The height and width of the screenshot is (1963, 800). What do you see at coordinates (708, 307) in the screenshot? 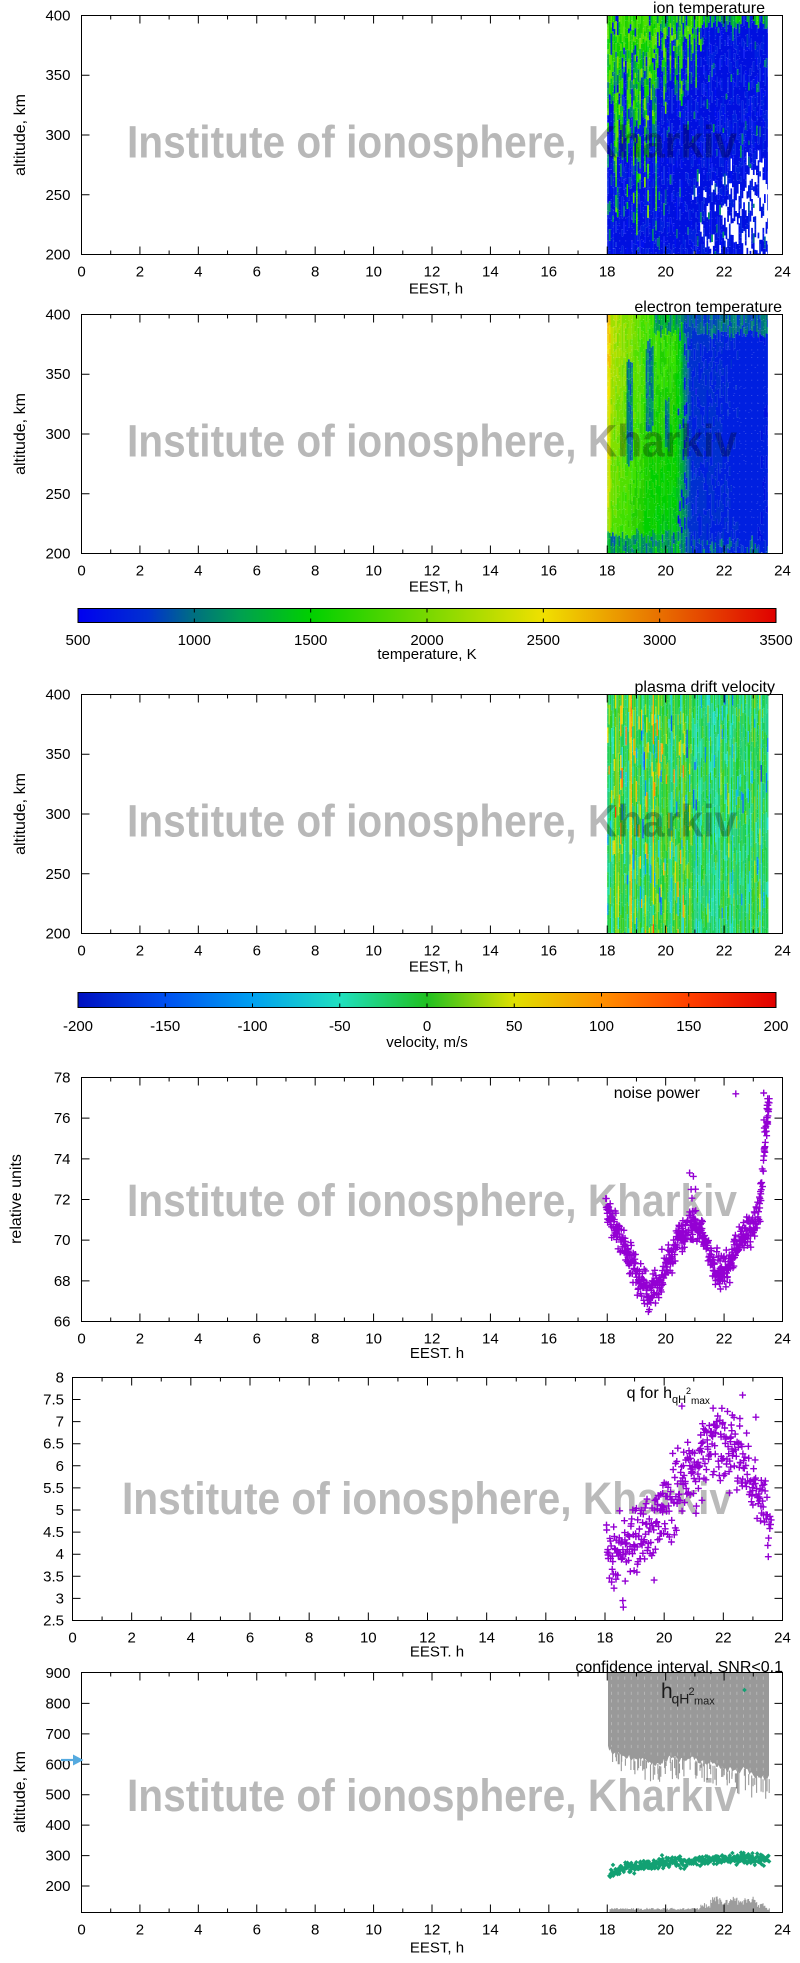
I see `svg-text: electron temperature` at bounding box center [708, 307].